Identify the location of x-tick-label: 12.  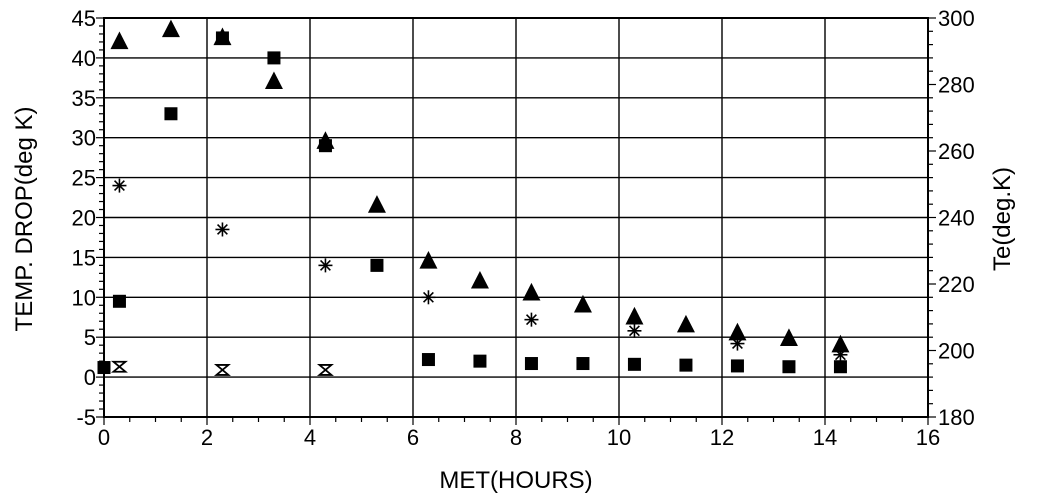
(722, 437).